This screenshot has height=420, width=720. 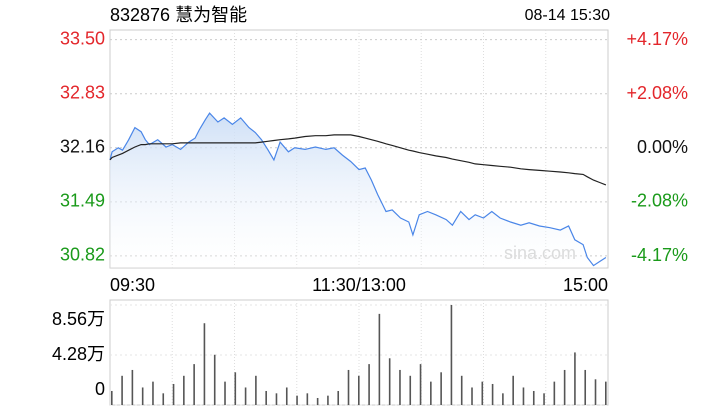 What do you see at coordinates (78, 354) in the screenshot?
I see `y-tick-label: 4.28万` at bounding box center [78, 354].